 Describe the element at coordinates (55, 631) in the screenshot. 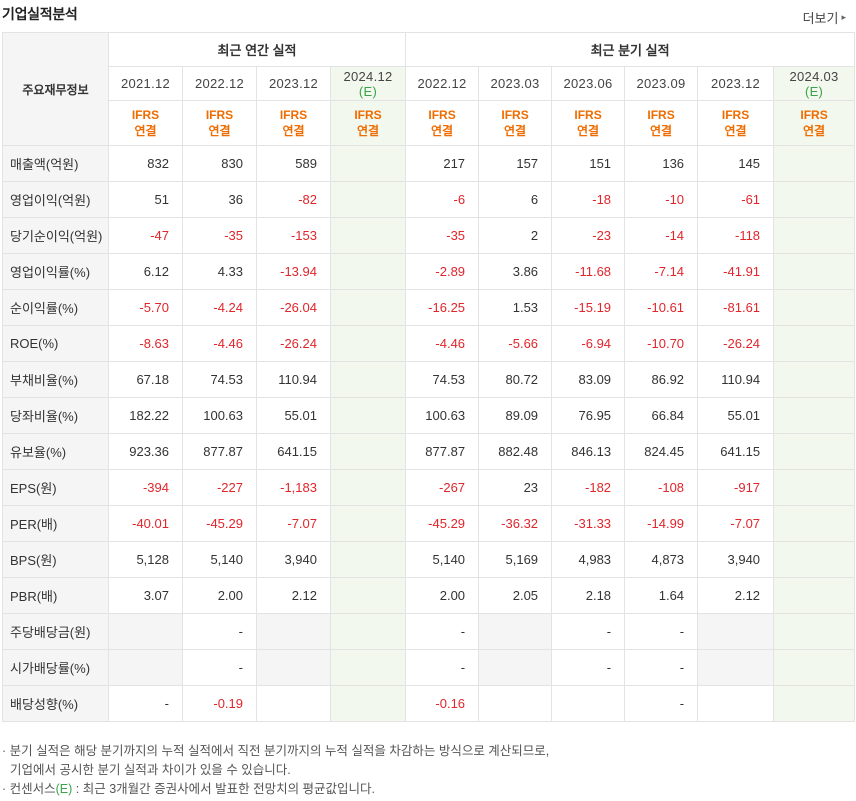

I see `row-label: 주당배당금(원)` at that location.